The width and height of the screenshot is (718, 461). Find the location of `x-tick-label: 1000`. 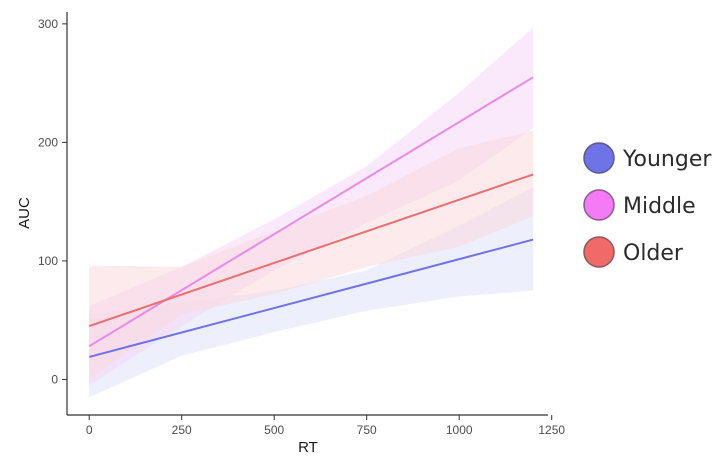

x-tick-label: 1000 is located at coordinates (459, 430).